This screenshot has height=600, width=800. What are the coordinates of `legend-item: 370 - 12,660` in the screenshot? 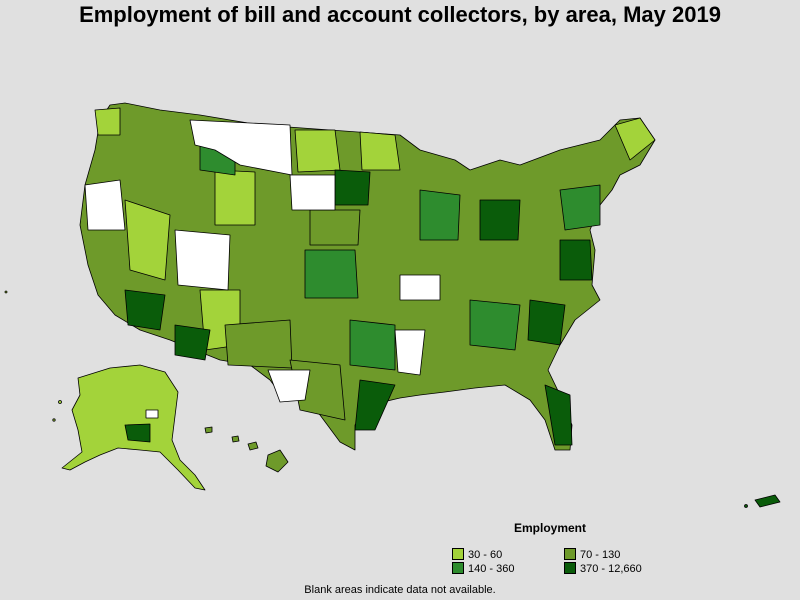 It's located at (603, 568).